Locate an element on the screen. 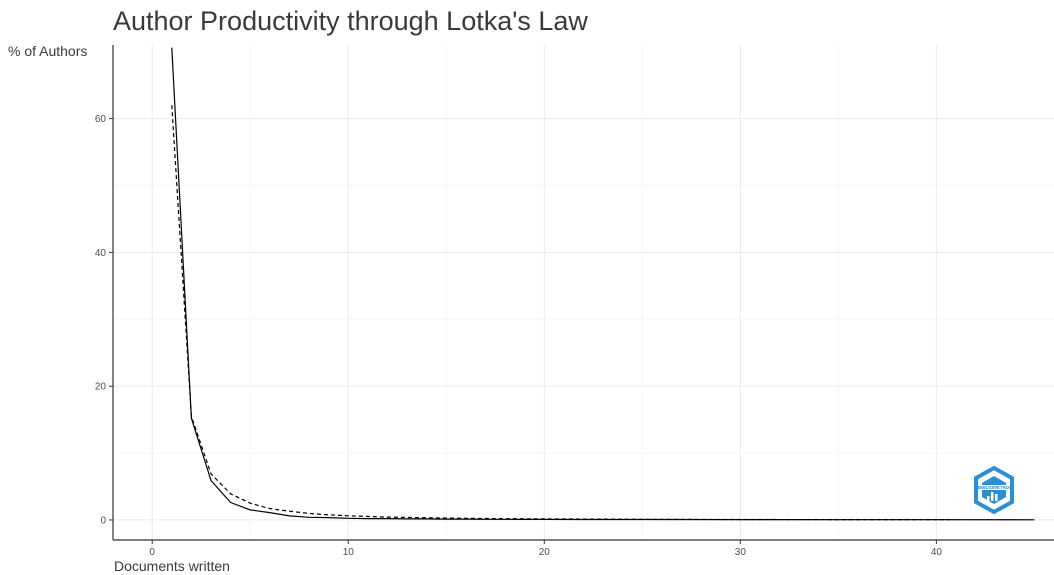  bibliometrix-logo-icon: BIBLIOMETRIX is located at coordinates (994, 490).